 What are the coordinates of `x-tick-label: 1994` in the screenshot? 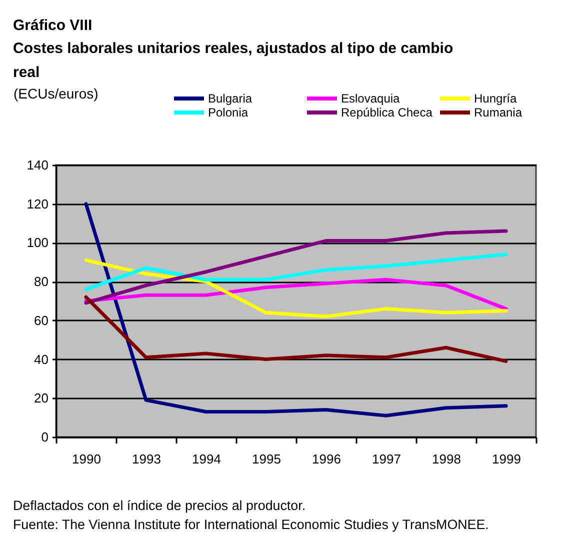 It's located at (206, 459).